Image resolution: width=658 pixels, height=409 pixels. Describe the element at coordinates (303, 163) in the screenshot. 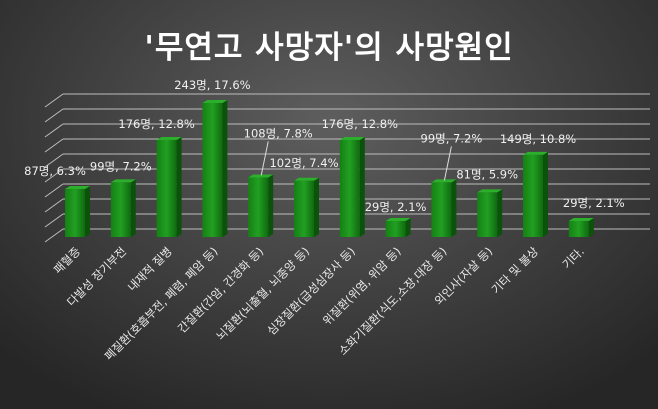

I see `data-label: 102명, 7.4%` at that location.